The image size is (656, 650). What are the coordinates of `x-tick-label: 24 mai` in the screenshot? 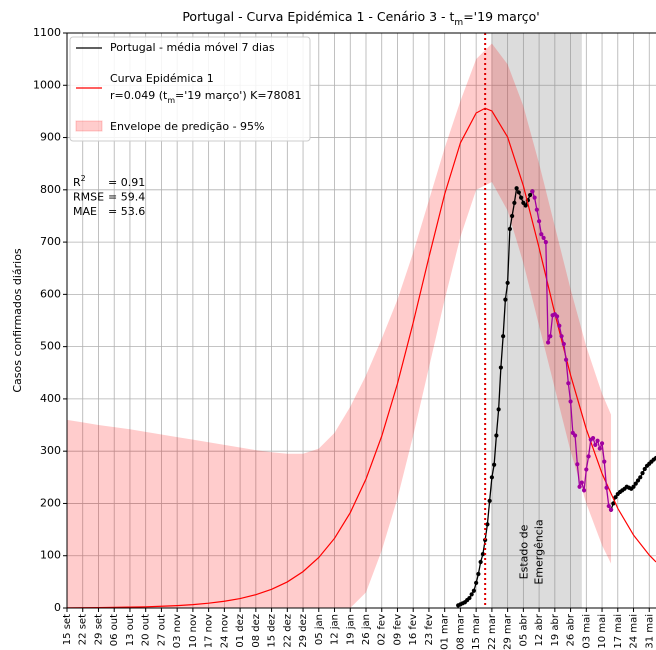 It's located at (634, 631).